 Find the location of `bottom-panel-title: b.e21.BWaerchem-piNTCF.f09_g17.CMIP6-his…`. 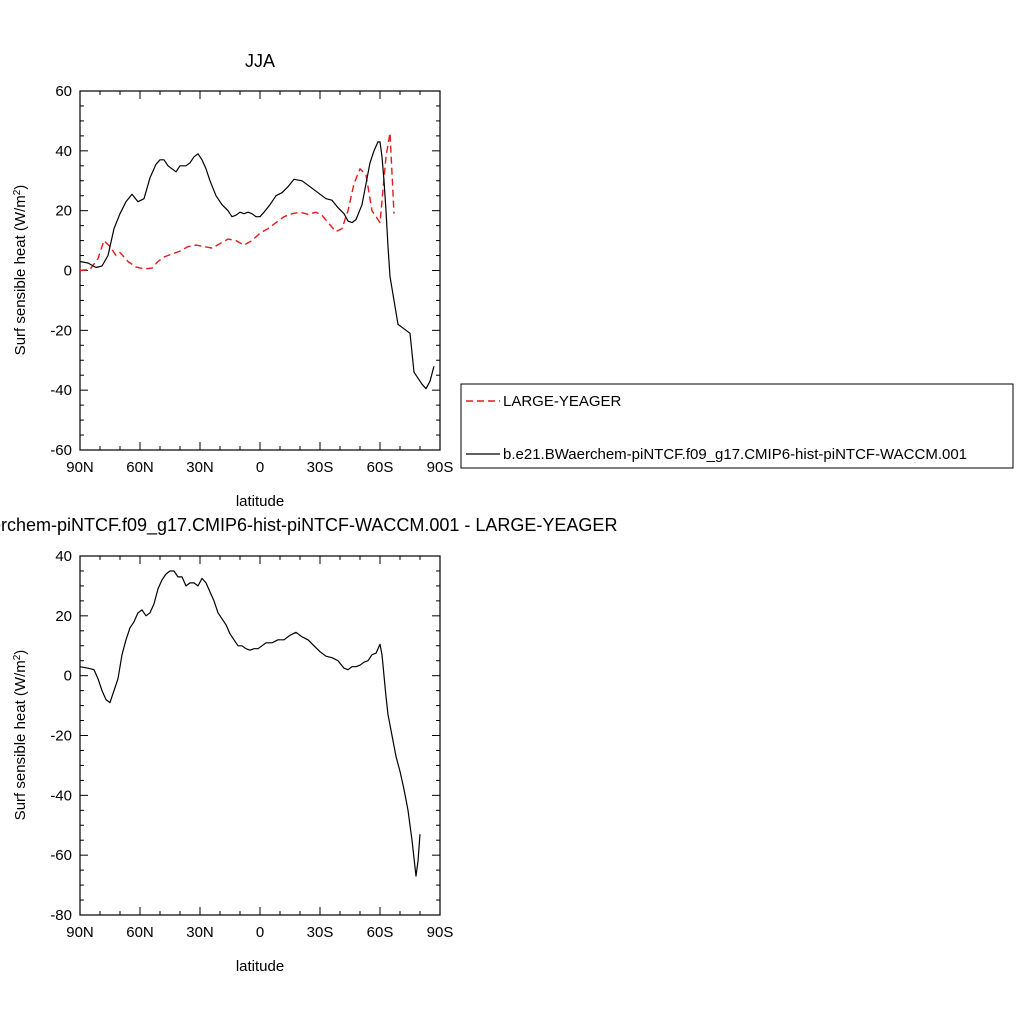

bottom-panel-title: b.e21.BWaerchem-piNTCF.f09_g17.CMIP6-his… is located at coordinates (308, 525).